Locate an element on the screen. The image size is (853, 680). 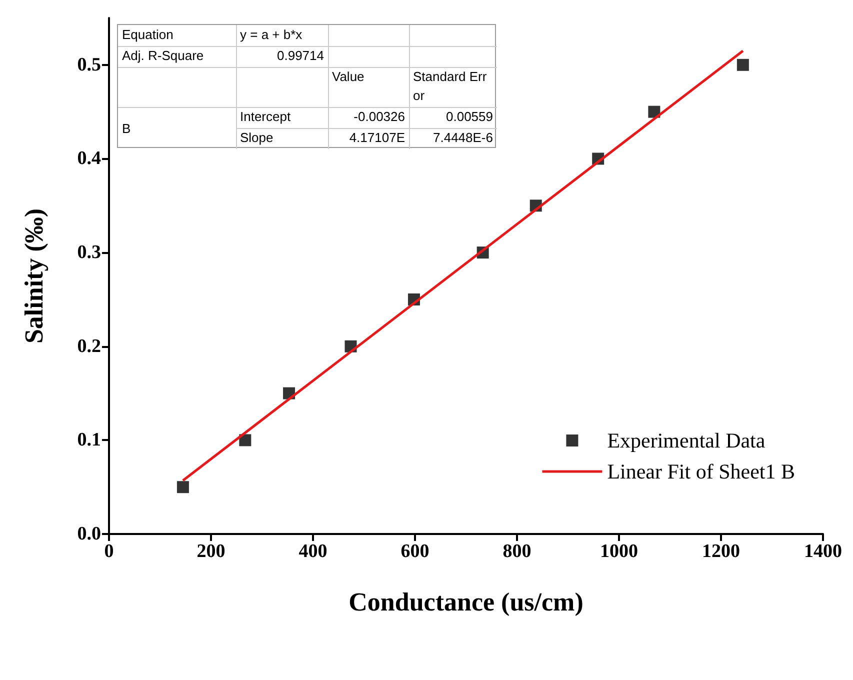
x-tick-label: 0 is located at coordinates (109, 551).